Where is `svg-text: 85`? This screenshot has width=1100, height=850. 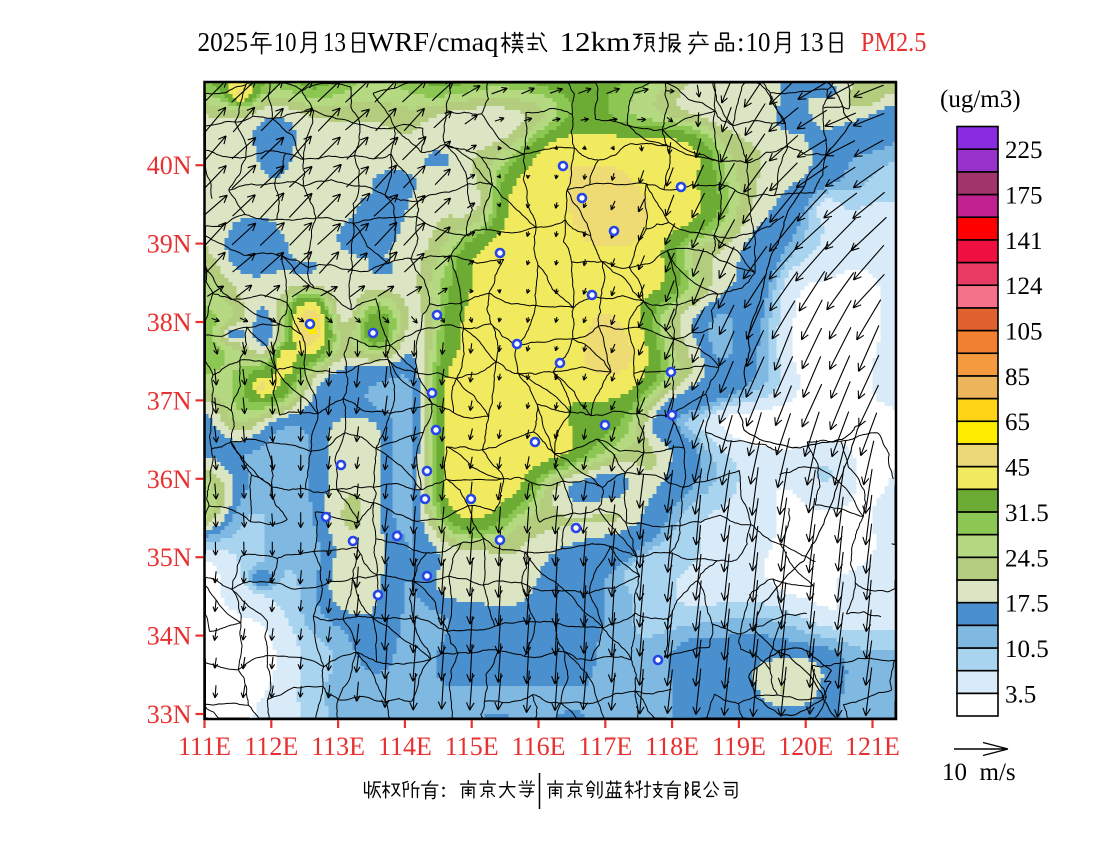 svg-text: 85 is located at coordinates (1017, 377).